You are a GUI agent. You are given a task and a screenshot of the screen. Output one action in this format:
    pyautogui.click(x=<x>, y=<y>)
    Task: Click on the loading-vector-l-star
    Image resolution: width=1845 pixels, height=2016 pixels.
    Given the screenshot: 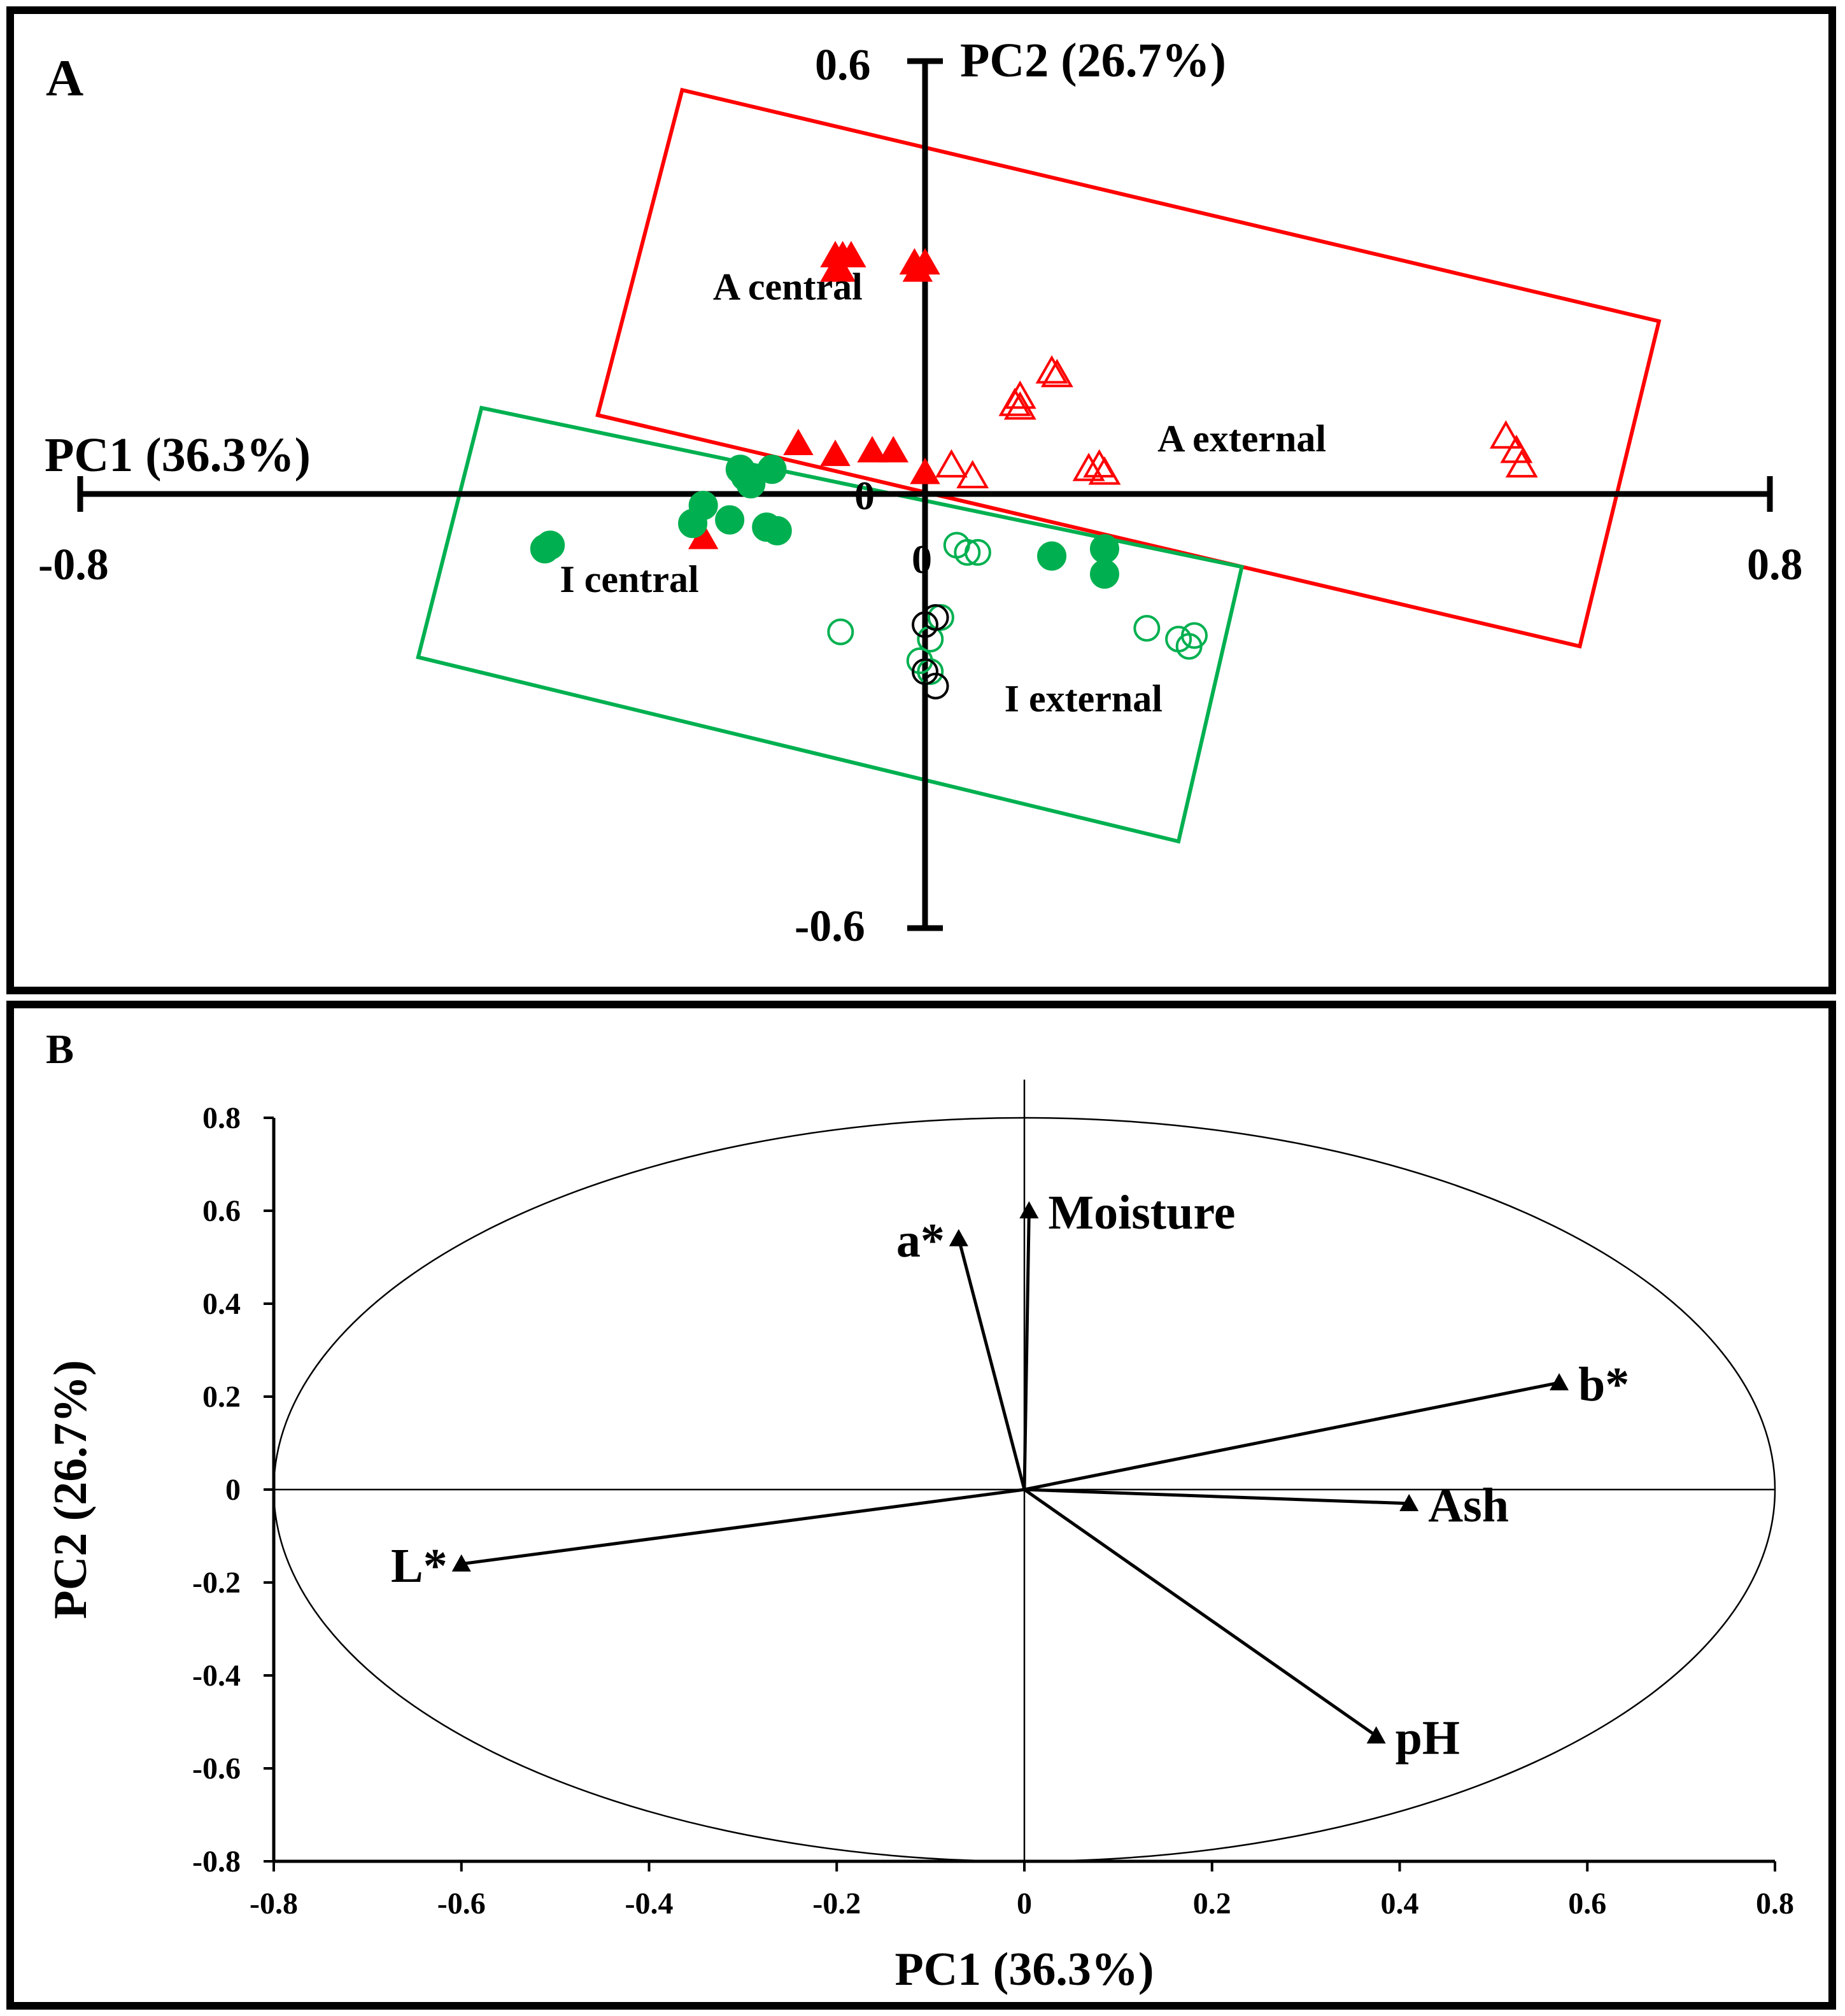 What is the action you would take?
    pyautogui.click(x=743, y=1527)
    